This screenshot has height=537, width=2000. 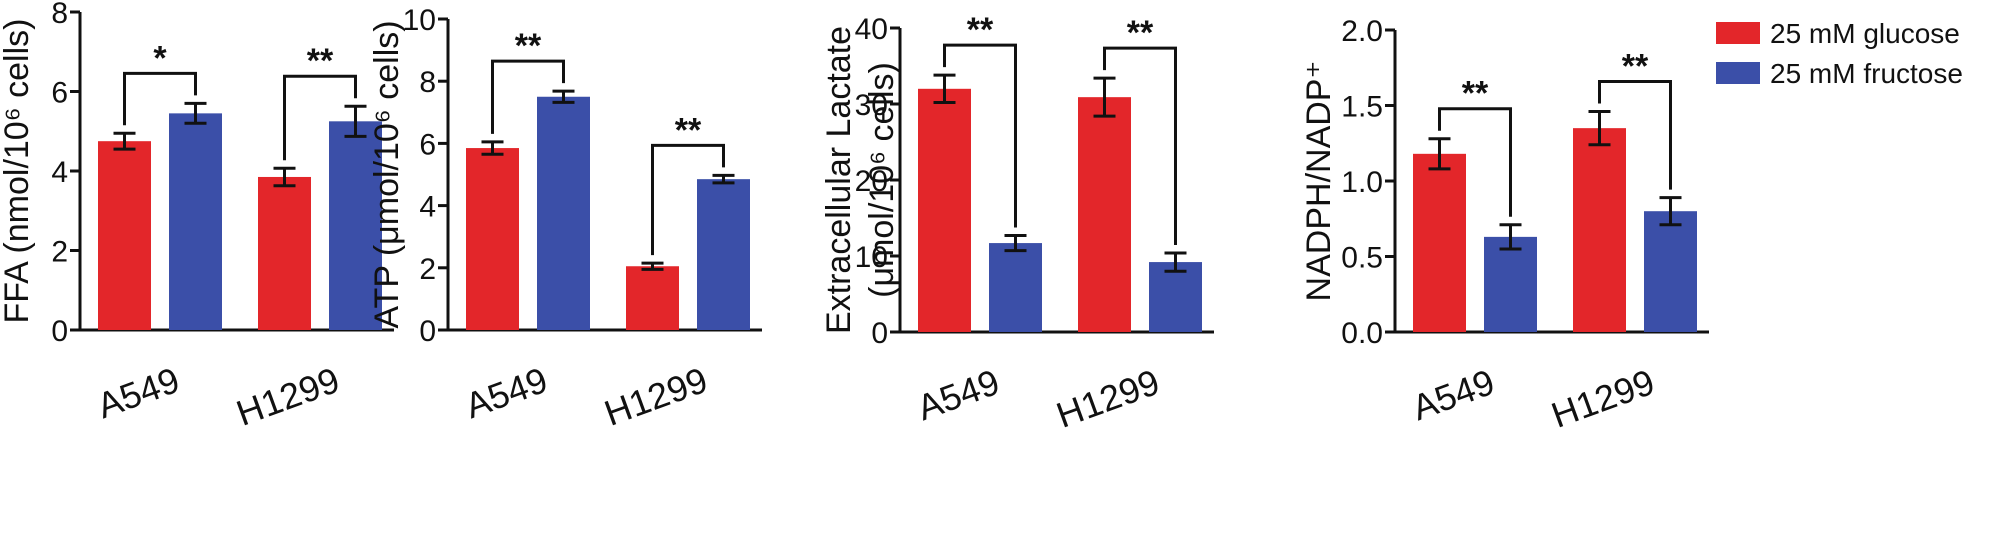 I want to click on y-axis-label: ATP (μmol/10⁶ cells), so click(x=387, y=174).